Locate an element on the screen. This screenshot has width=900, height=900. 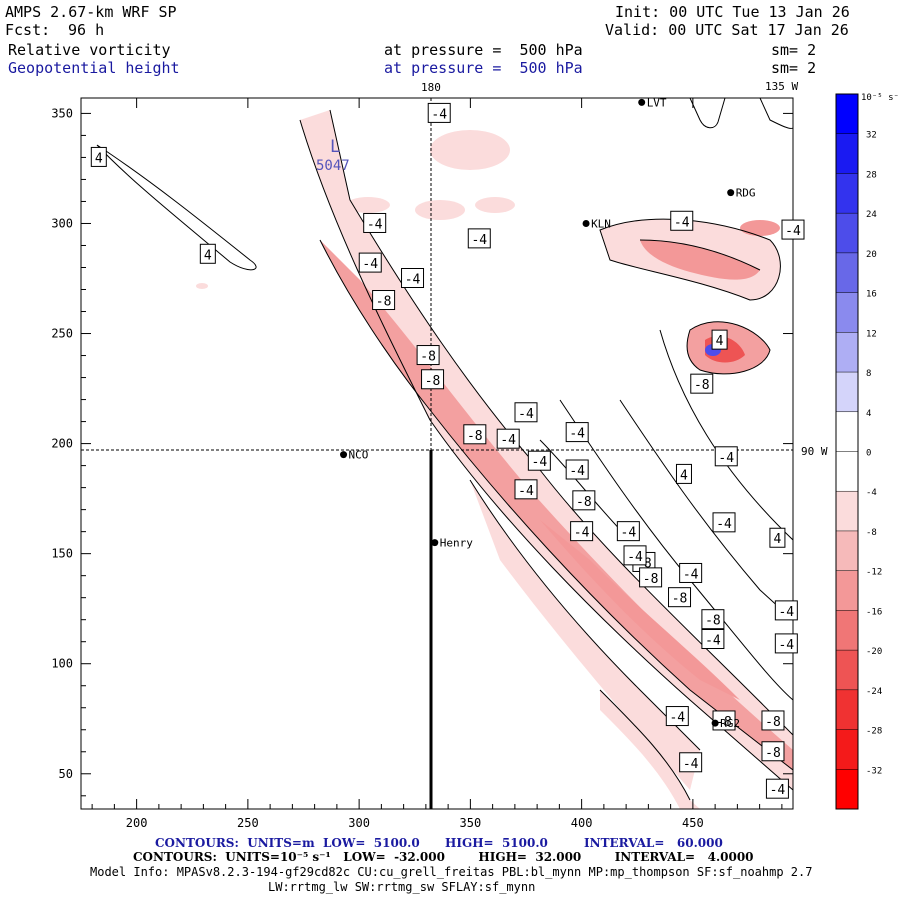
colorbar-tick-label: -32 is located at coordinates (874, 771).